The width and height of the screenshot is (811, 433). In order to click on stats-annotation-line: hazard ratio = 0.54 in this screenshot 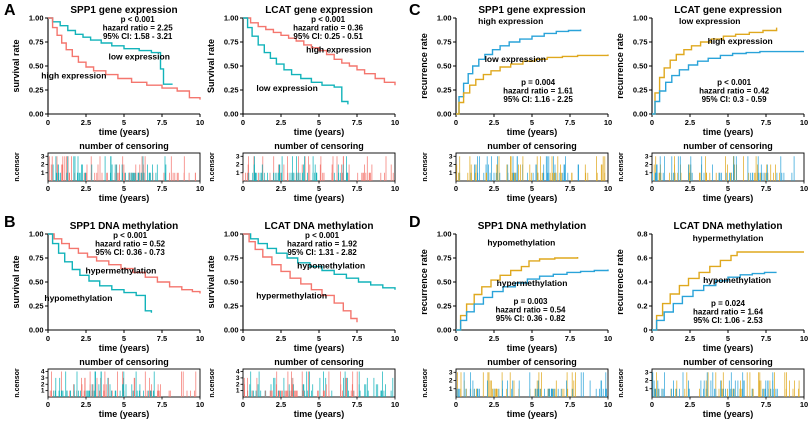, I will do `click(530, 310)`.